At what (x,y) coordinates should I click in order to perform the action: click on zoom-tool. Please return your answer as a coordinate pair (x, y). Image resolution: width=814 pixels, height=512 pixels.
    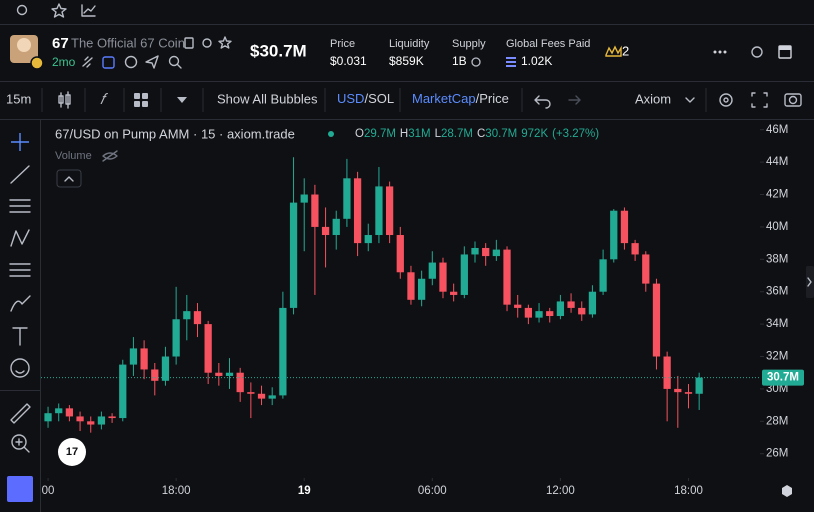
    Looking at the image, I should click on (19, 442).